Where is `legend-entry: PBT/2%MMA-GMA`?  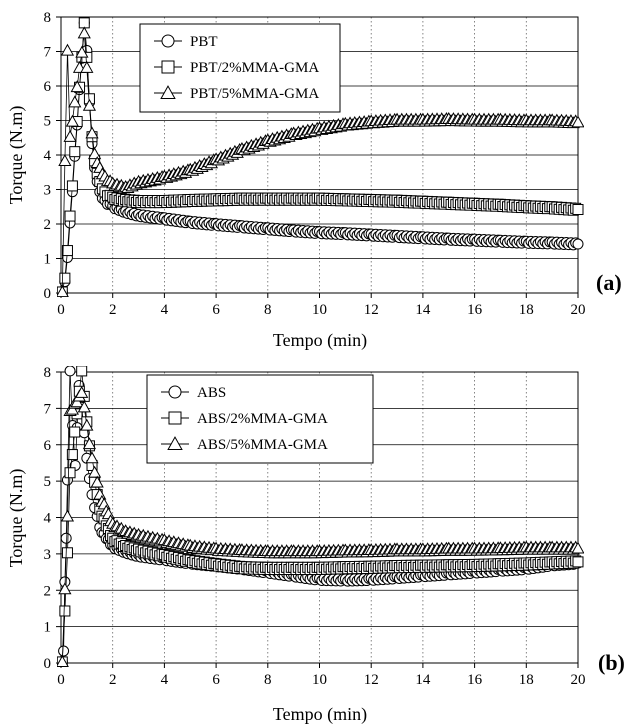
legend-entry: PBT/2%MMA-GMA is located at coordinates (254, 68).